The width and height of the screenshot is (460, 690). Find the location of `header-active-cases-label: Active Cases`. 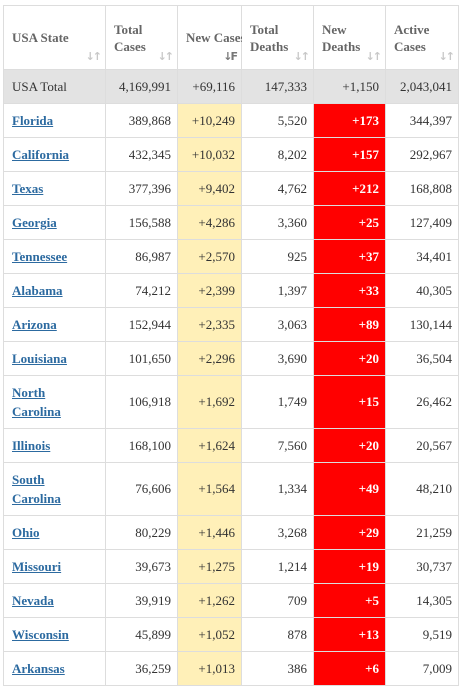

header-active-cases-label: Active Cases is located at coordinates (412, 37).